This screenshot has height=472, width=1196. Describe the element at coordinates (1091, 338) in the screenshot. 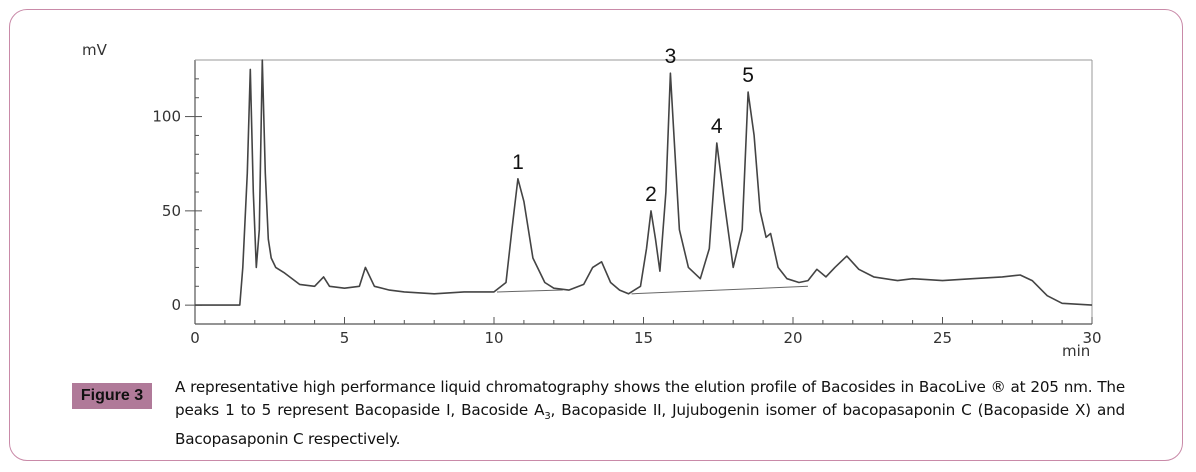

I see `x-tick-label: 30` at that location.